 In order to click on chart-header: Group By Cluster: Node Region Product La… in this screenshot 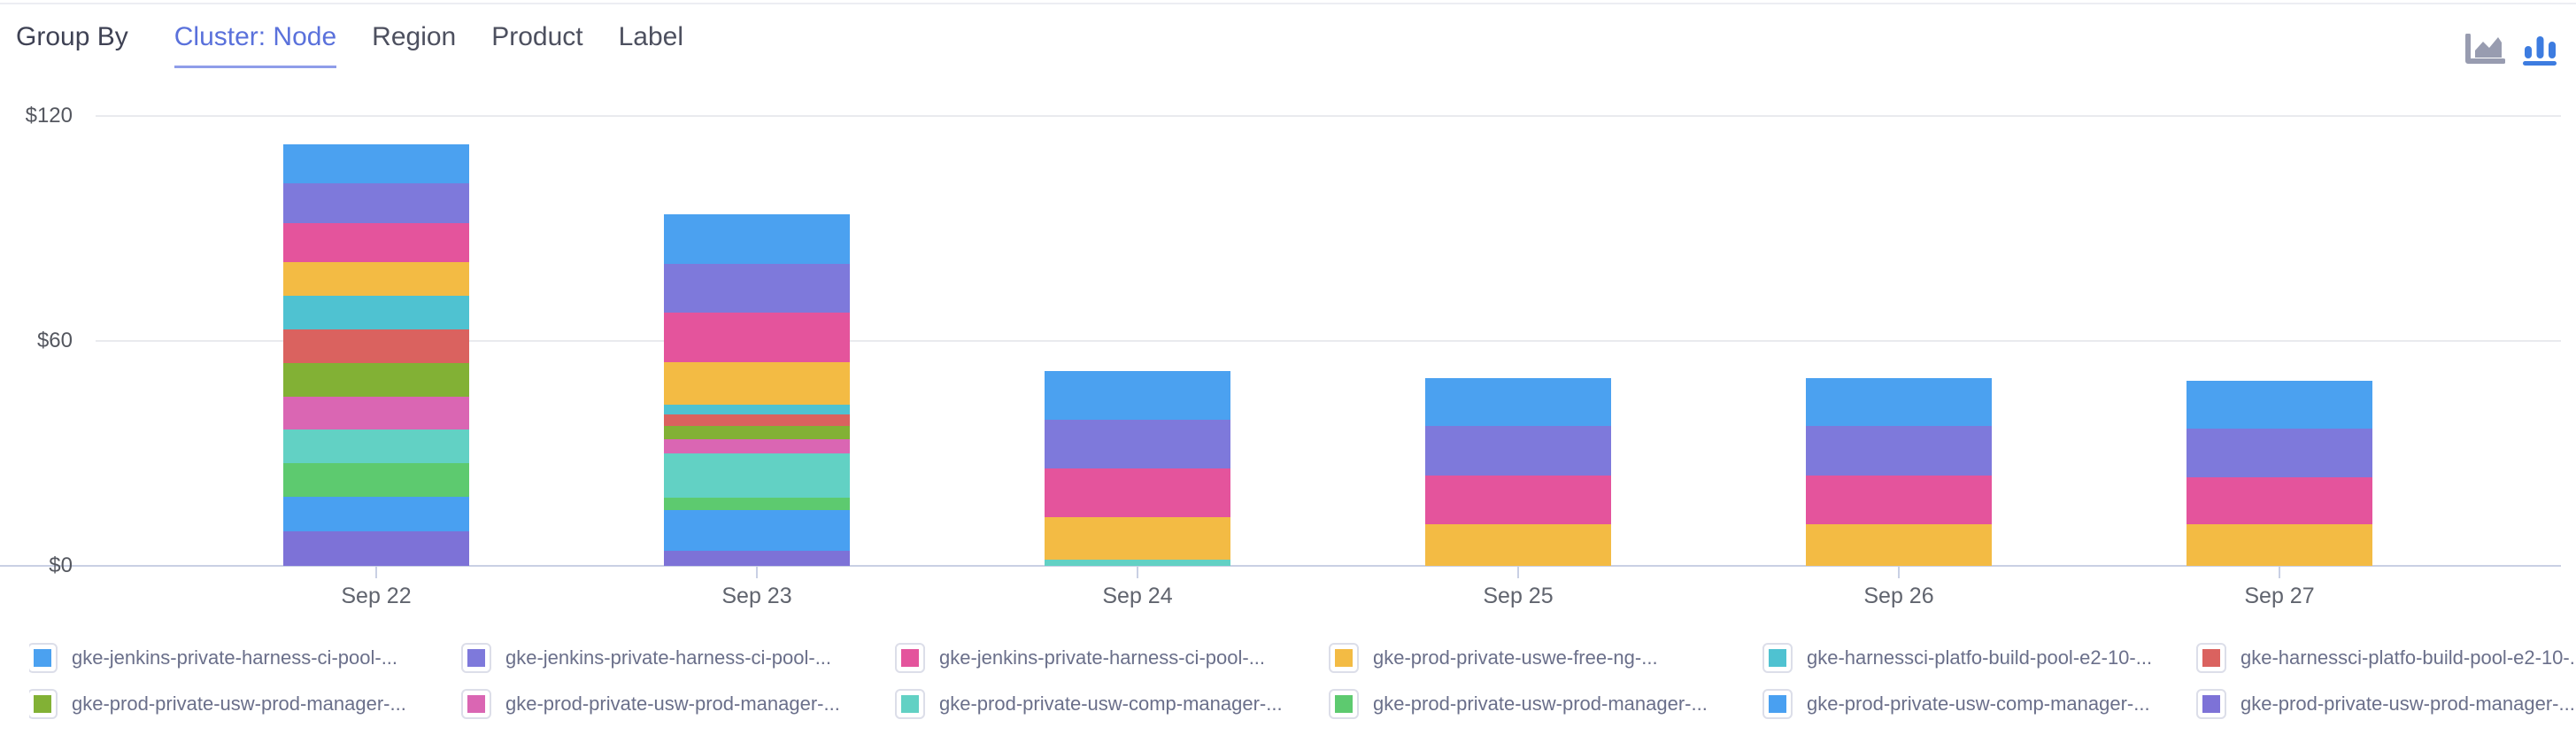, I will do `click(1288, 47)`.